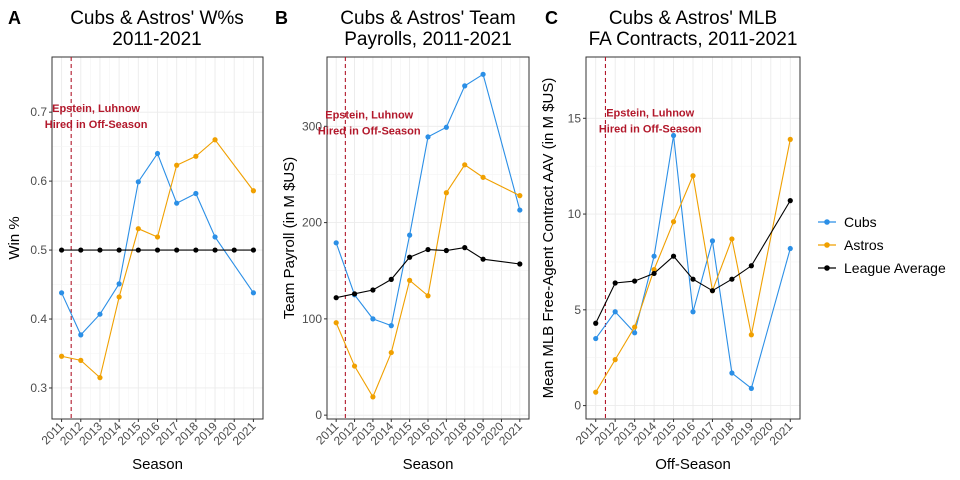 This screenshot has width=960, height=480. I want to click on y-tick-label: 0, so click(318, 415).